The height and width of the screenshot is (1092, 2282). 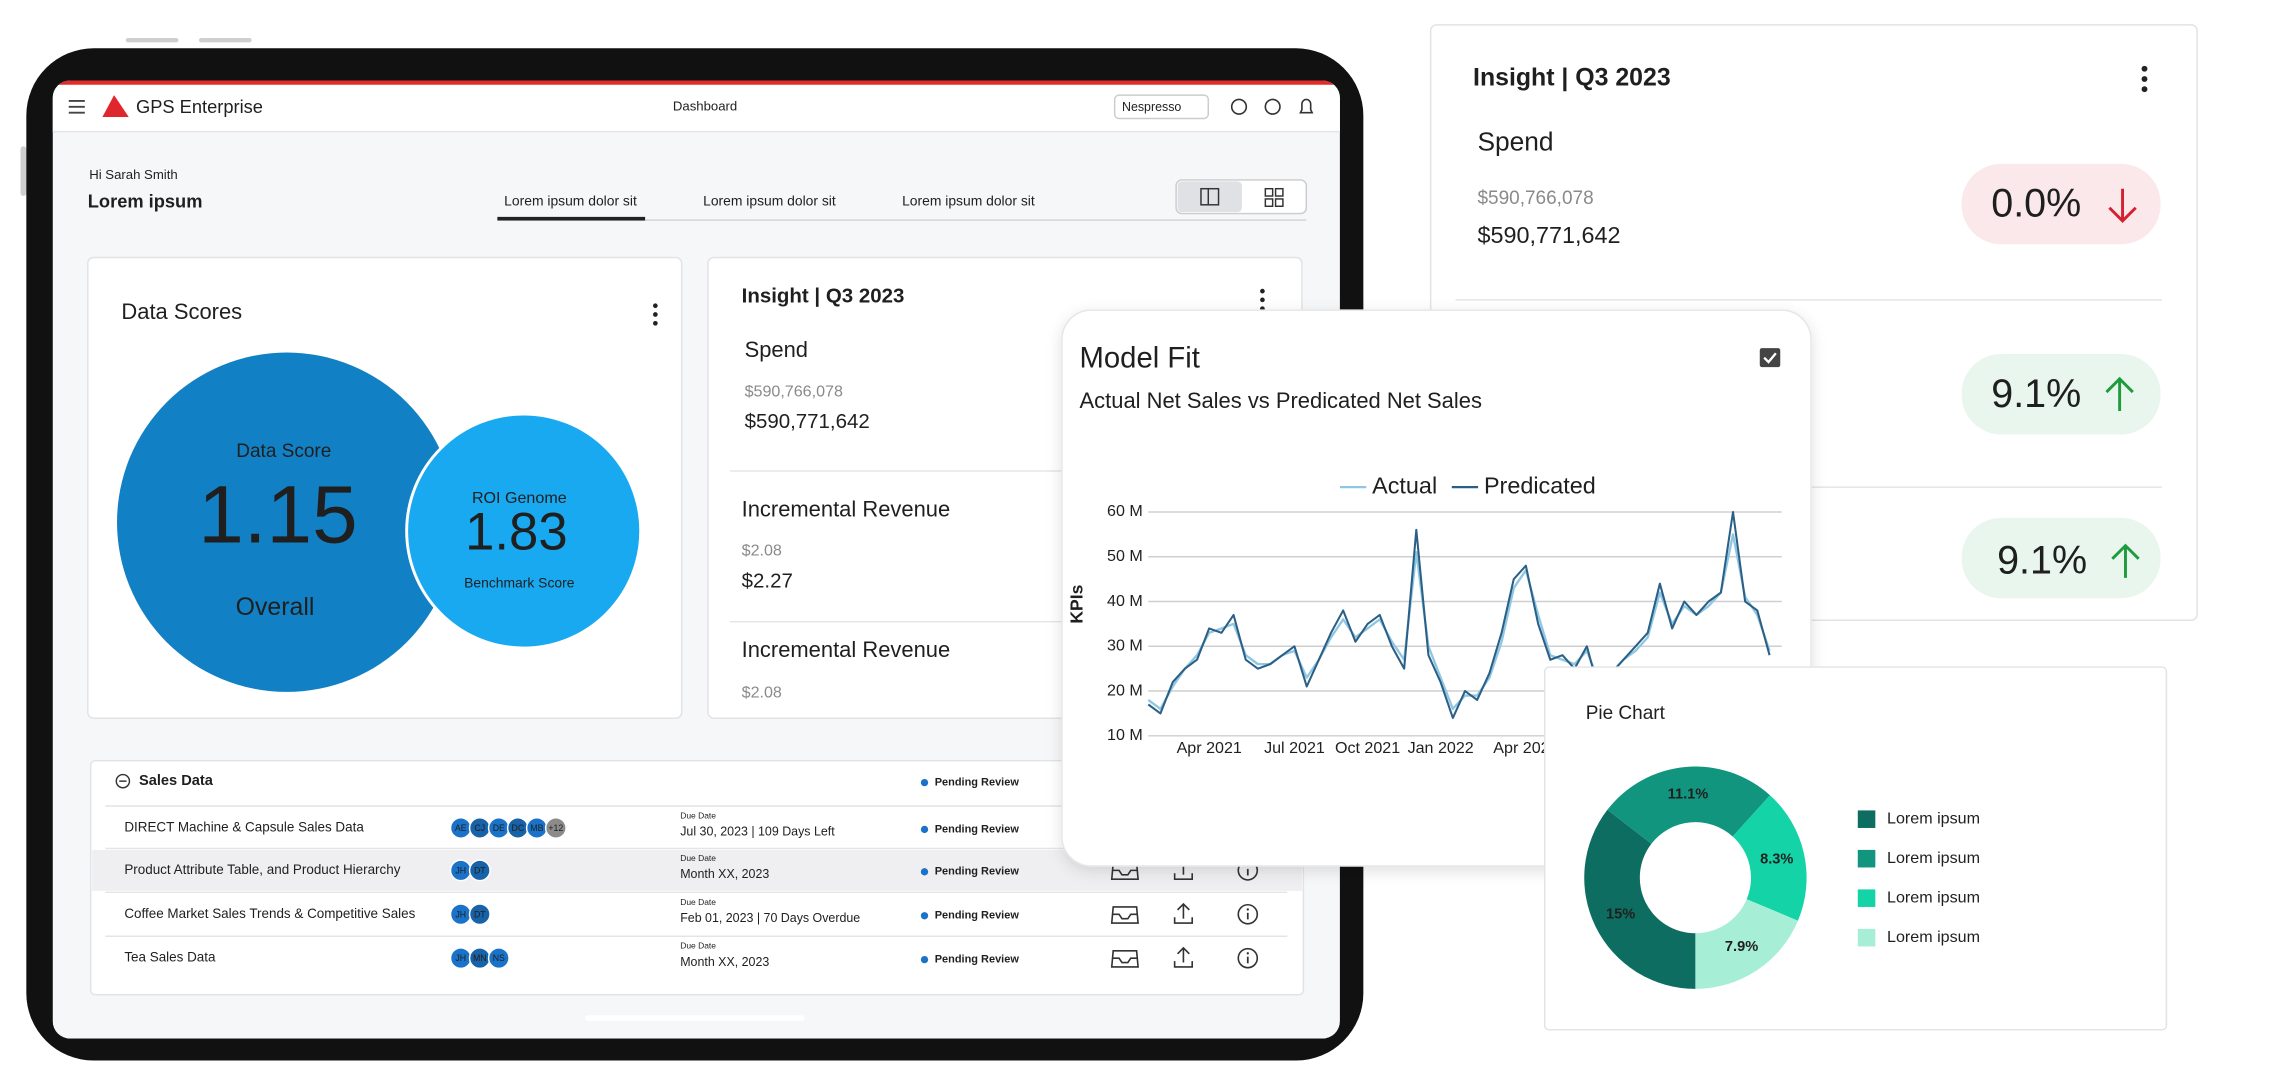 What do you see at coordinates (1209, 748) in the screenshot?
I see `x-tick-label: Apr 2021` at bounding box center [1209, 748].